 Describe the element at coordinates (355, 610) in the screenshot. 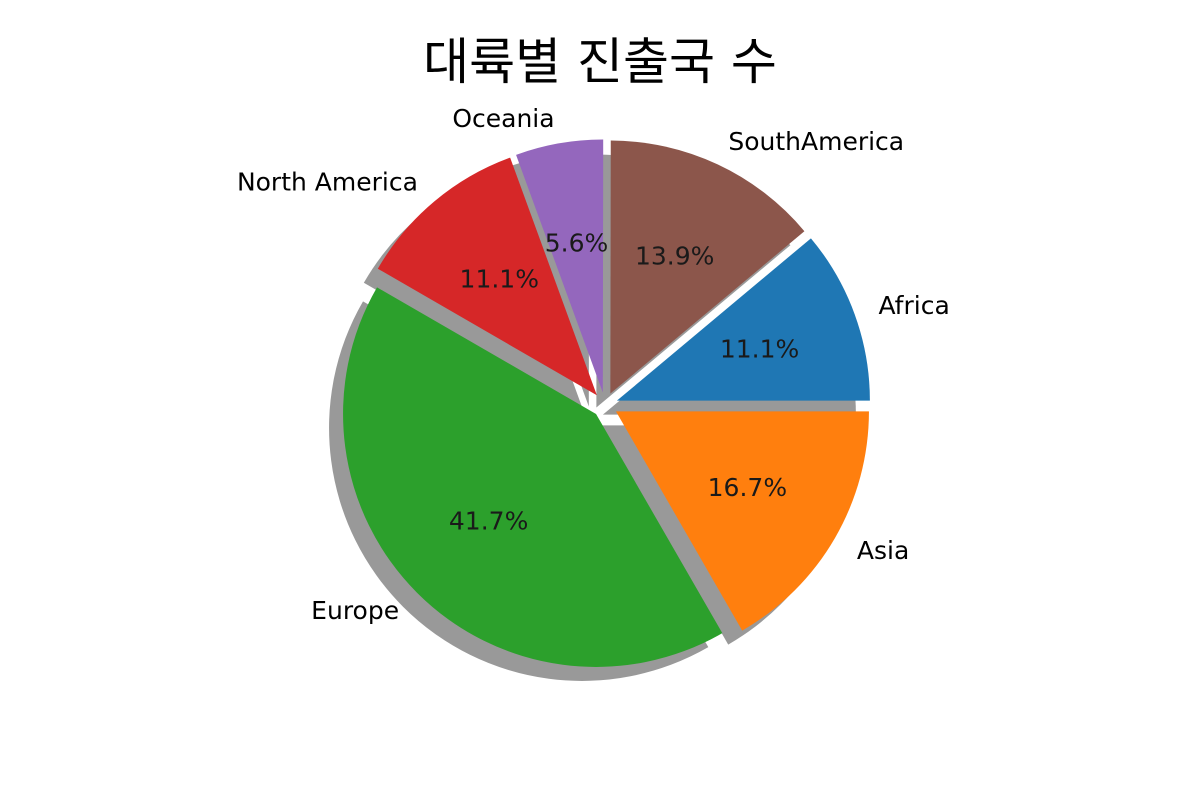

I see `slice-label-europe: Europe` at that location.